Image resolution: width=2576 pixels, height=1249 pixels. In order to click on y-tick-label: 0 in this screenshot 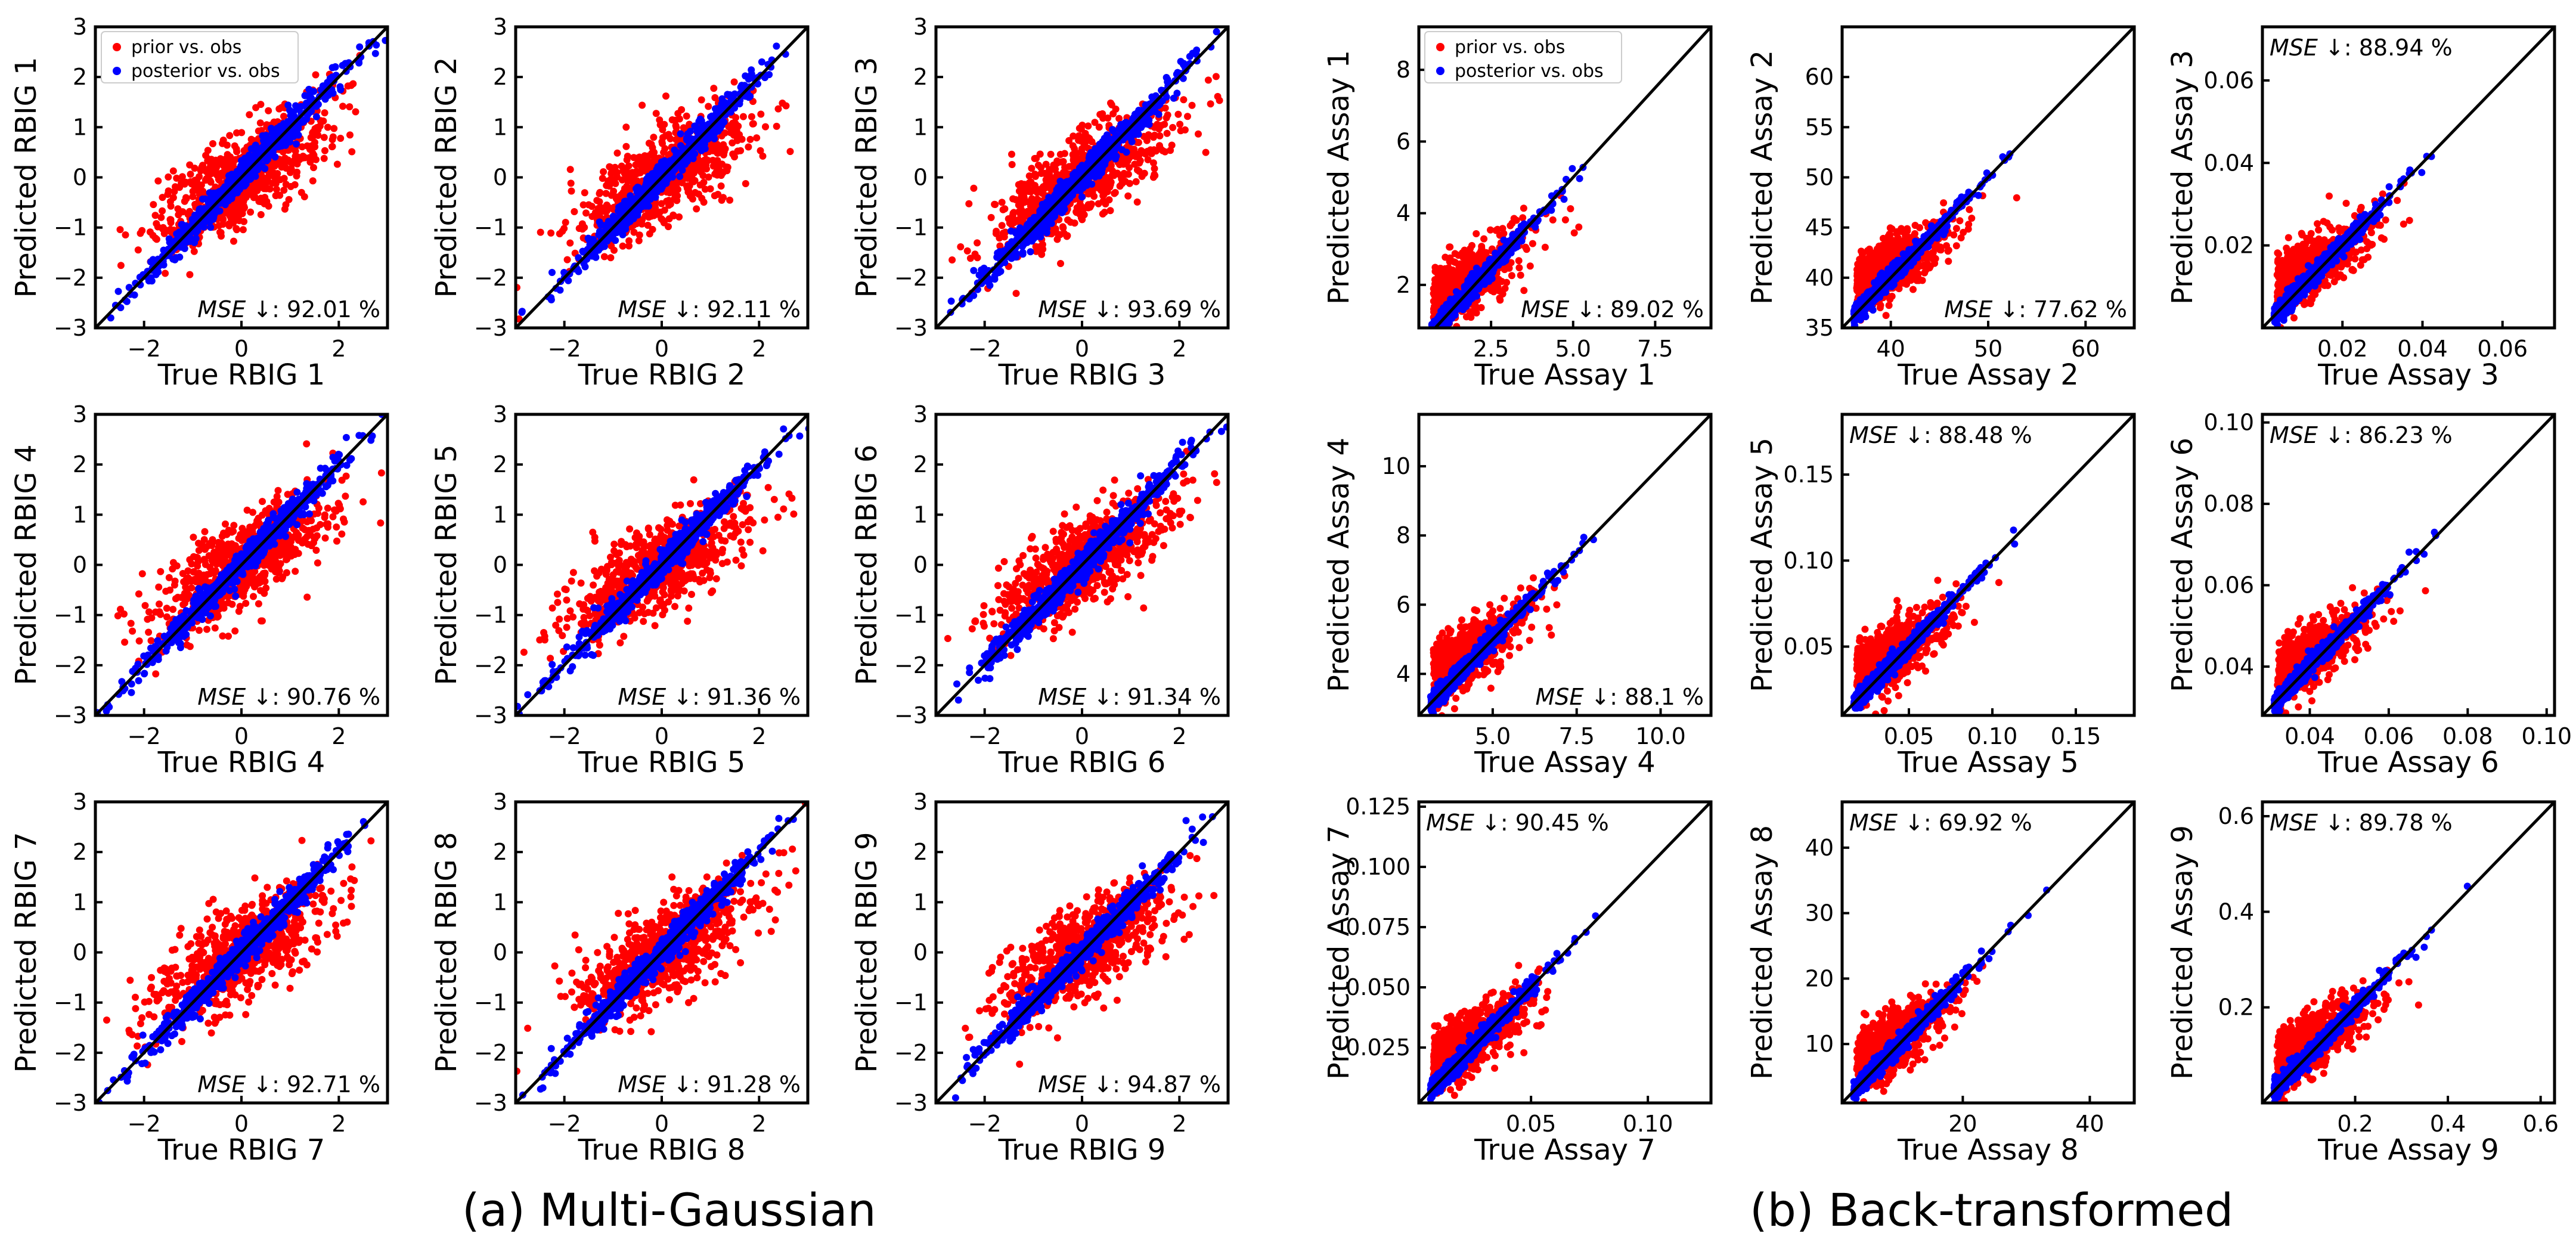, I will do `click(500, 178)`.